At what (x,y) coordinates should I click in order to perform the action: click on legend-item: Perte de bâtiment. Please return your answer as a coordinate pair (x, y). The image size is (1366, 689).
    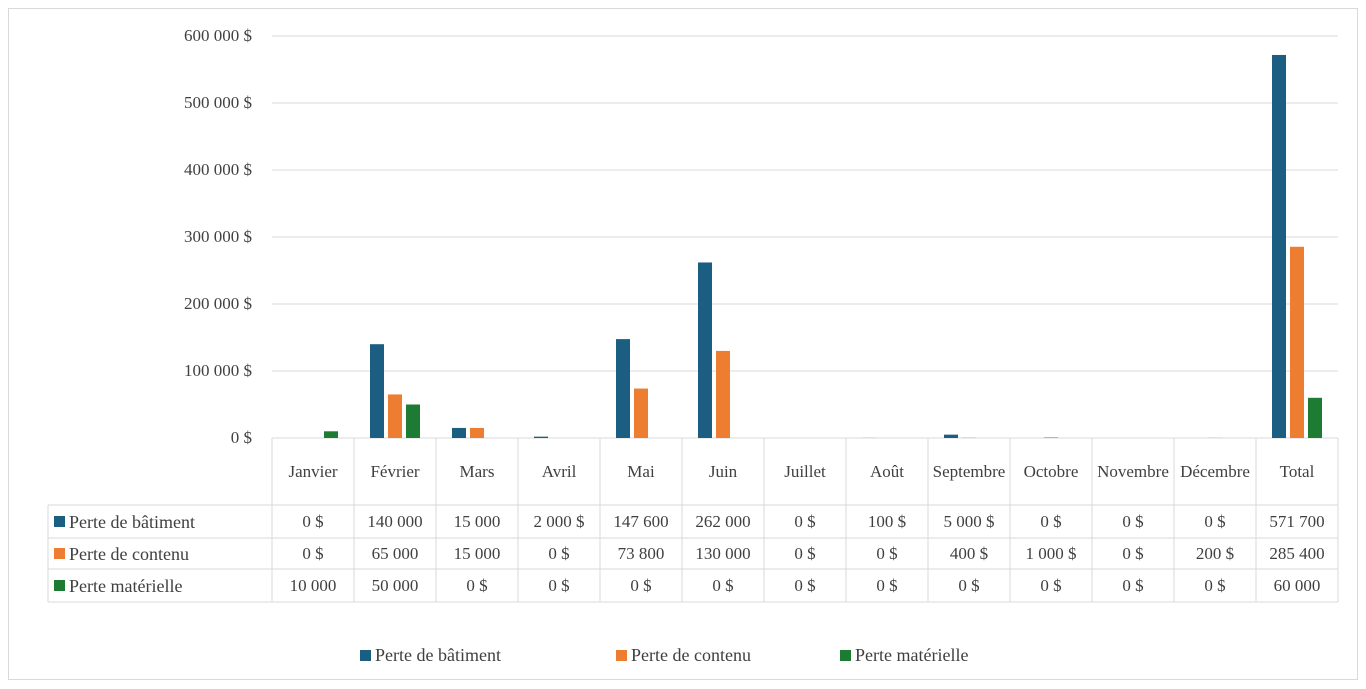
    Looking at the image, I should click on (430, 655).